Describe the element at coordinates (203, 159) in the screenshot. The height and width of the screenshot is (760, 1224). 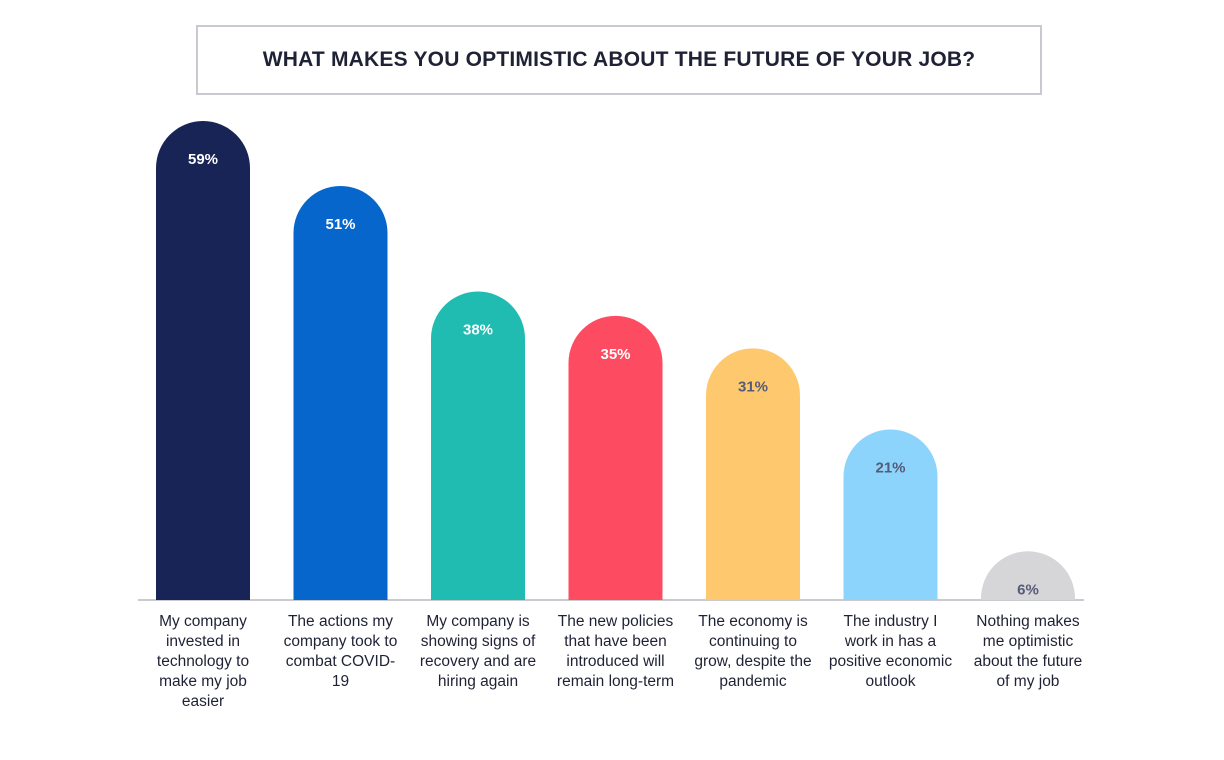
I see `bar-value-label-1: 59%` at that location.